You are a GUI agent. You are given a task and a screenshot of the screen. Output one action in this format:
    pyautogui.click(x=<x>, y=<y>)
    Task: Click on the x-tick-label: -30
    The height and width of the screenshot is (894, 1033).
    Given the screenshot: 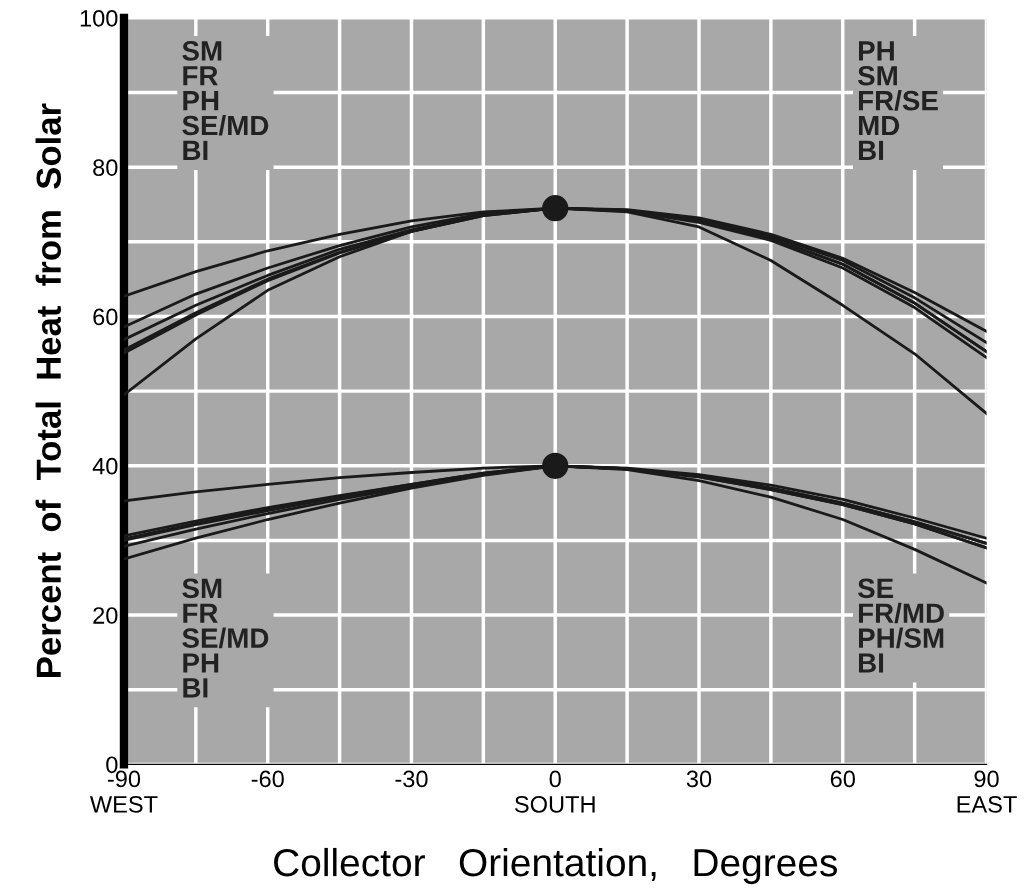 What is the action you would take?
    pyautogui.click(x=411, y=779)
    